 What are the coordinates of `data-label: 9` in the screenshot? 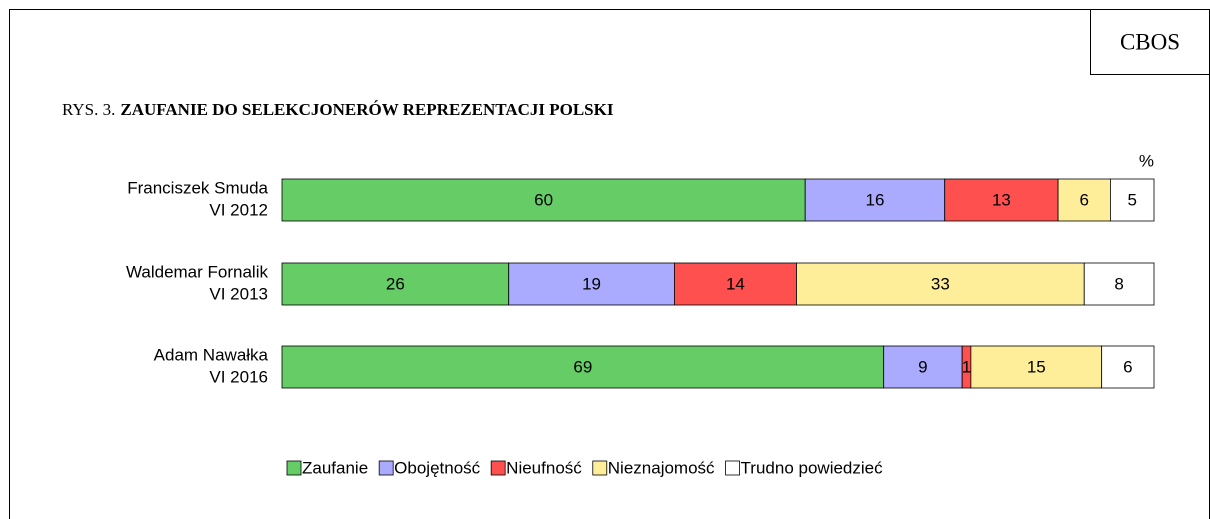 It's located at (922, 366).